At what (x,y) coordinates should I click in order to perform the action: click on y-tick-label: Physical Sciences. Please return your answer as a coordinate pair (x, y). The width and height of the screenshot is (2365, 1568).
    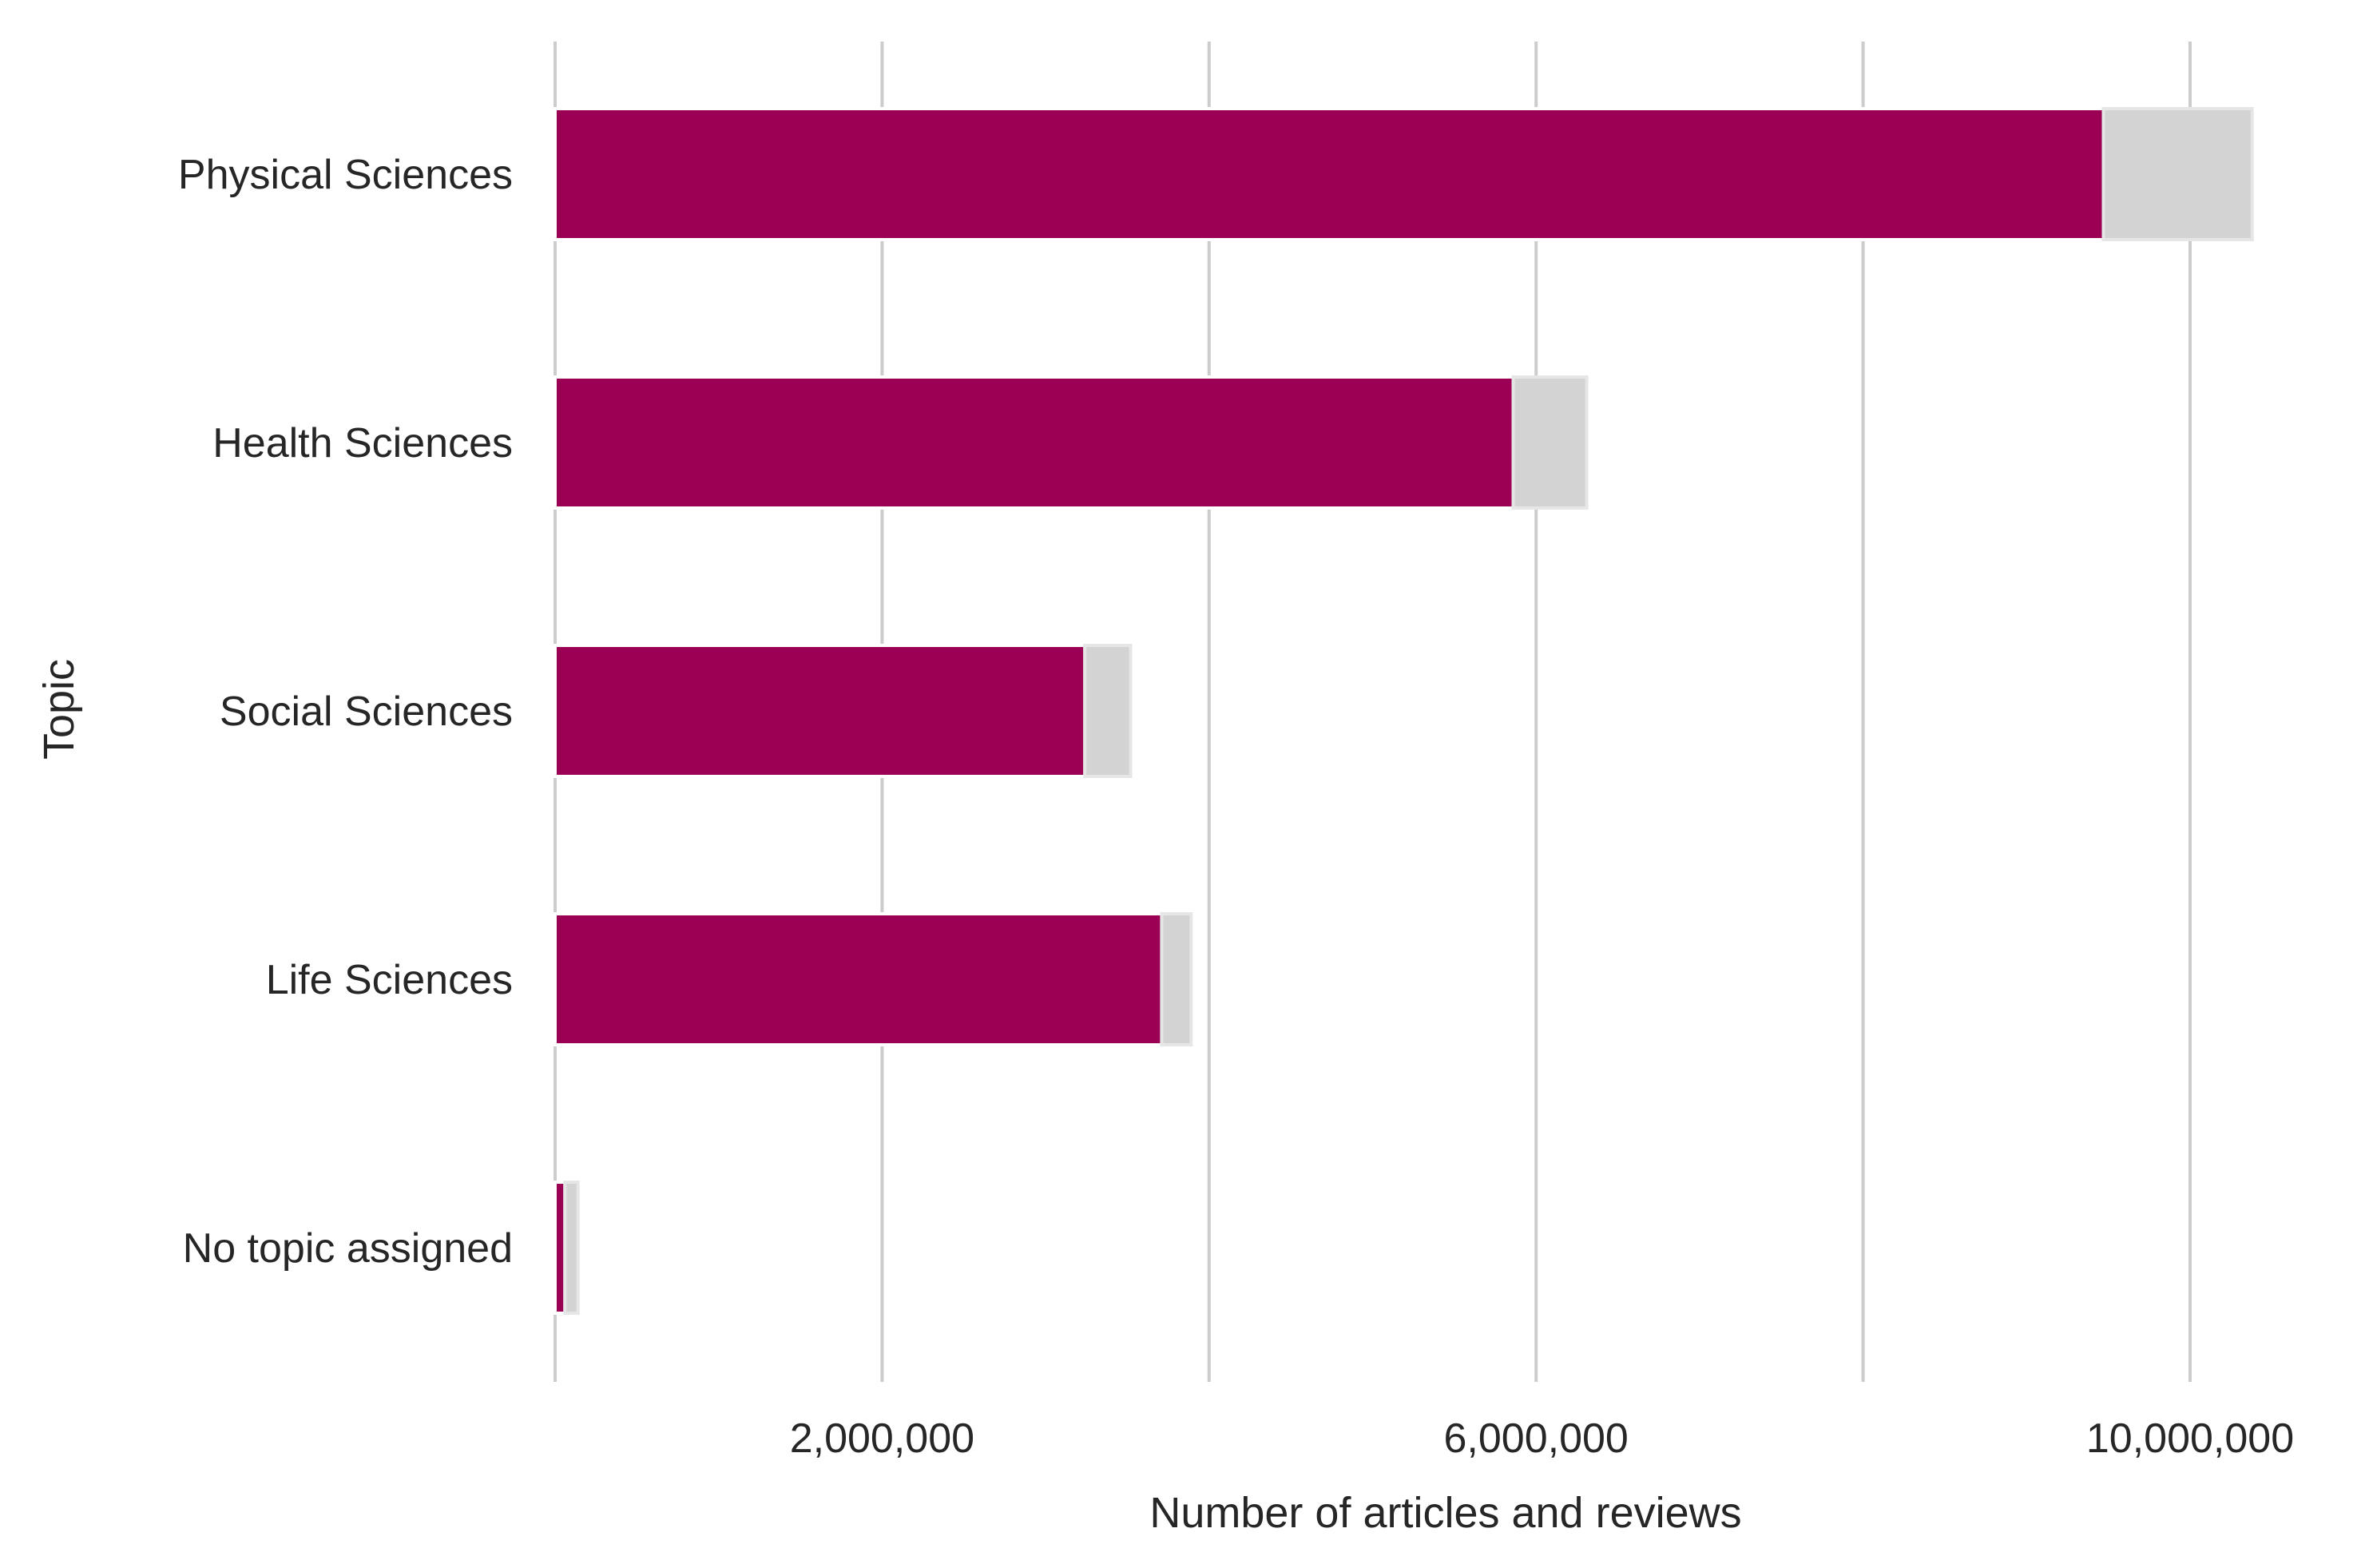
    Looking at the image, I should click on (345, 175).